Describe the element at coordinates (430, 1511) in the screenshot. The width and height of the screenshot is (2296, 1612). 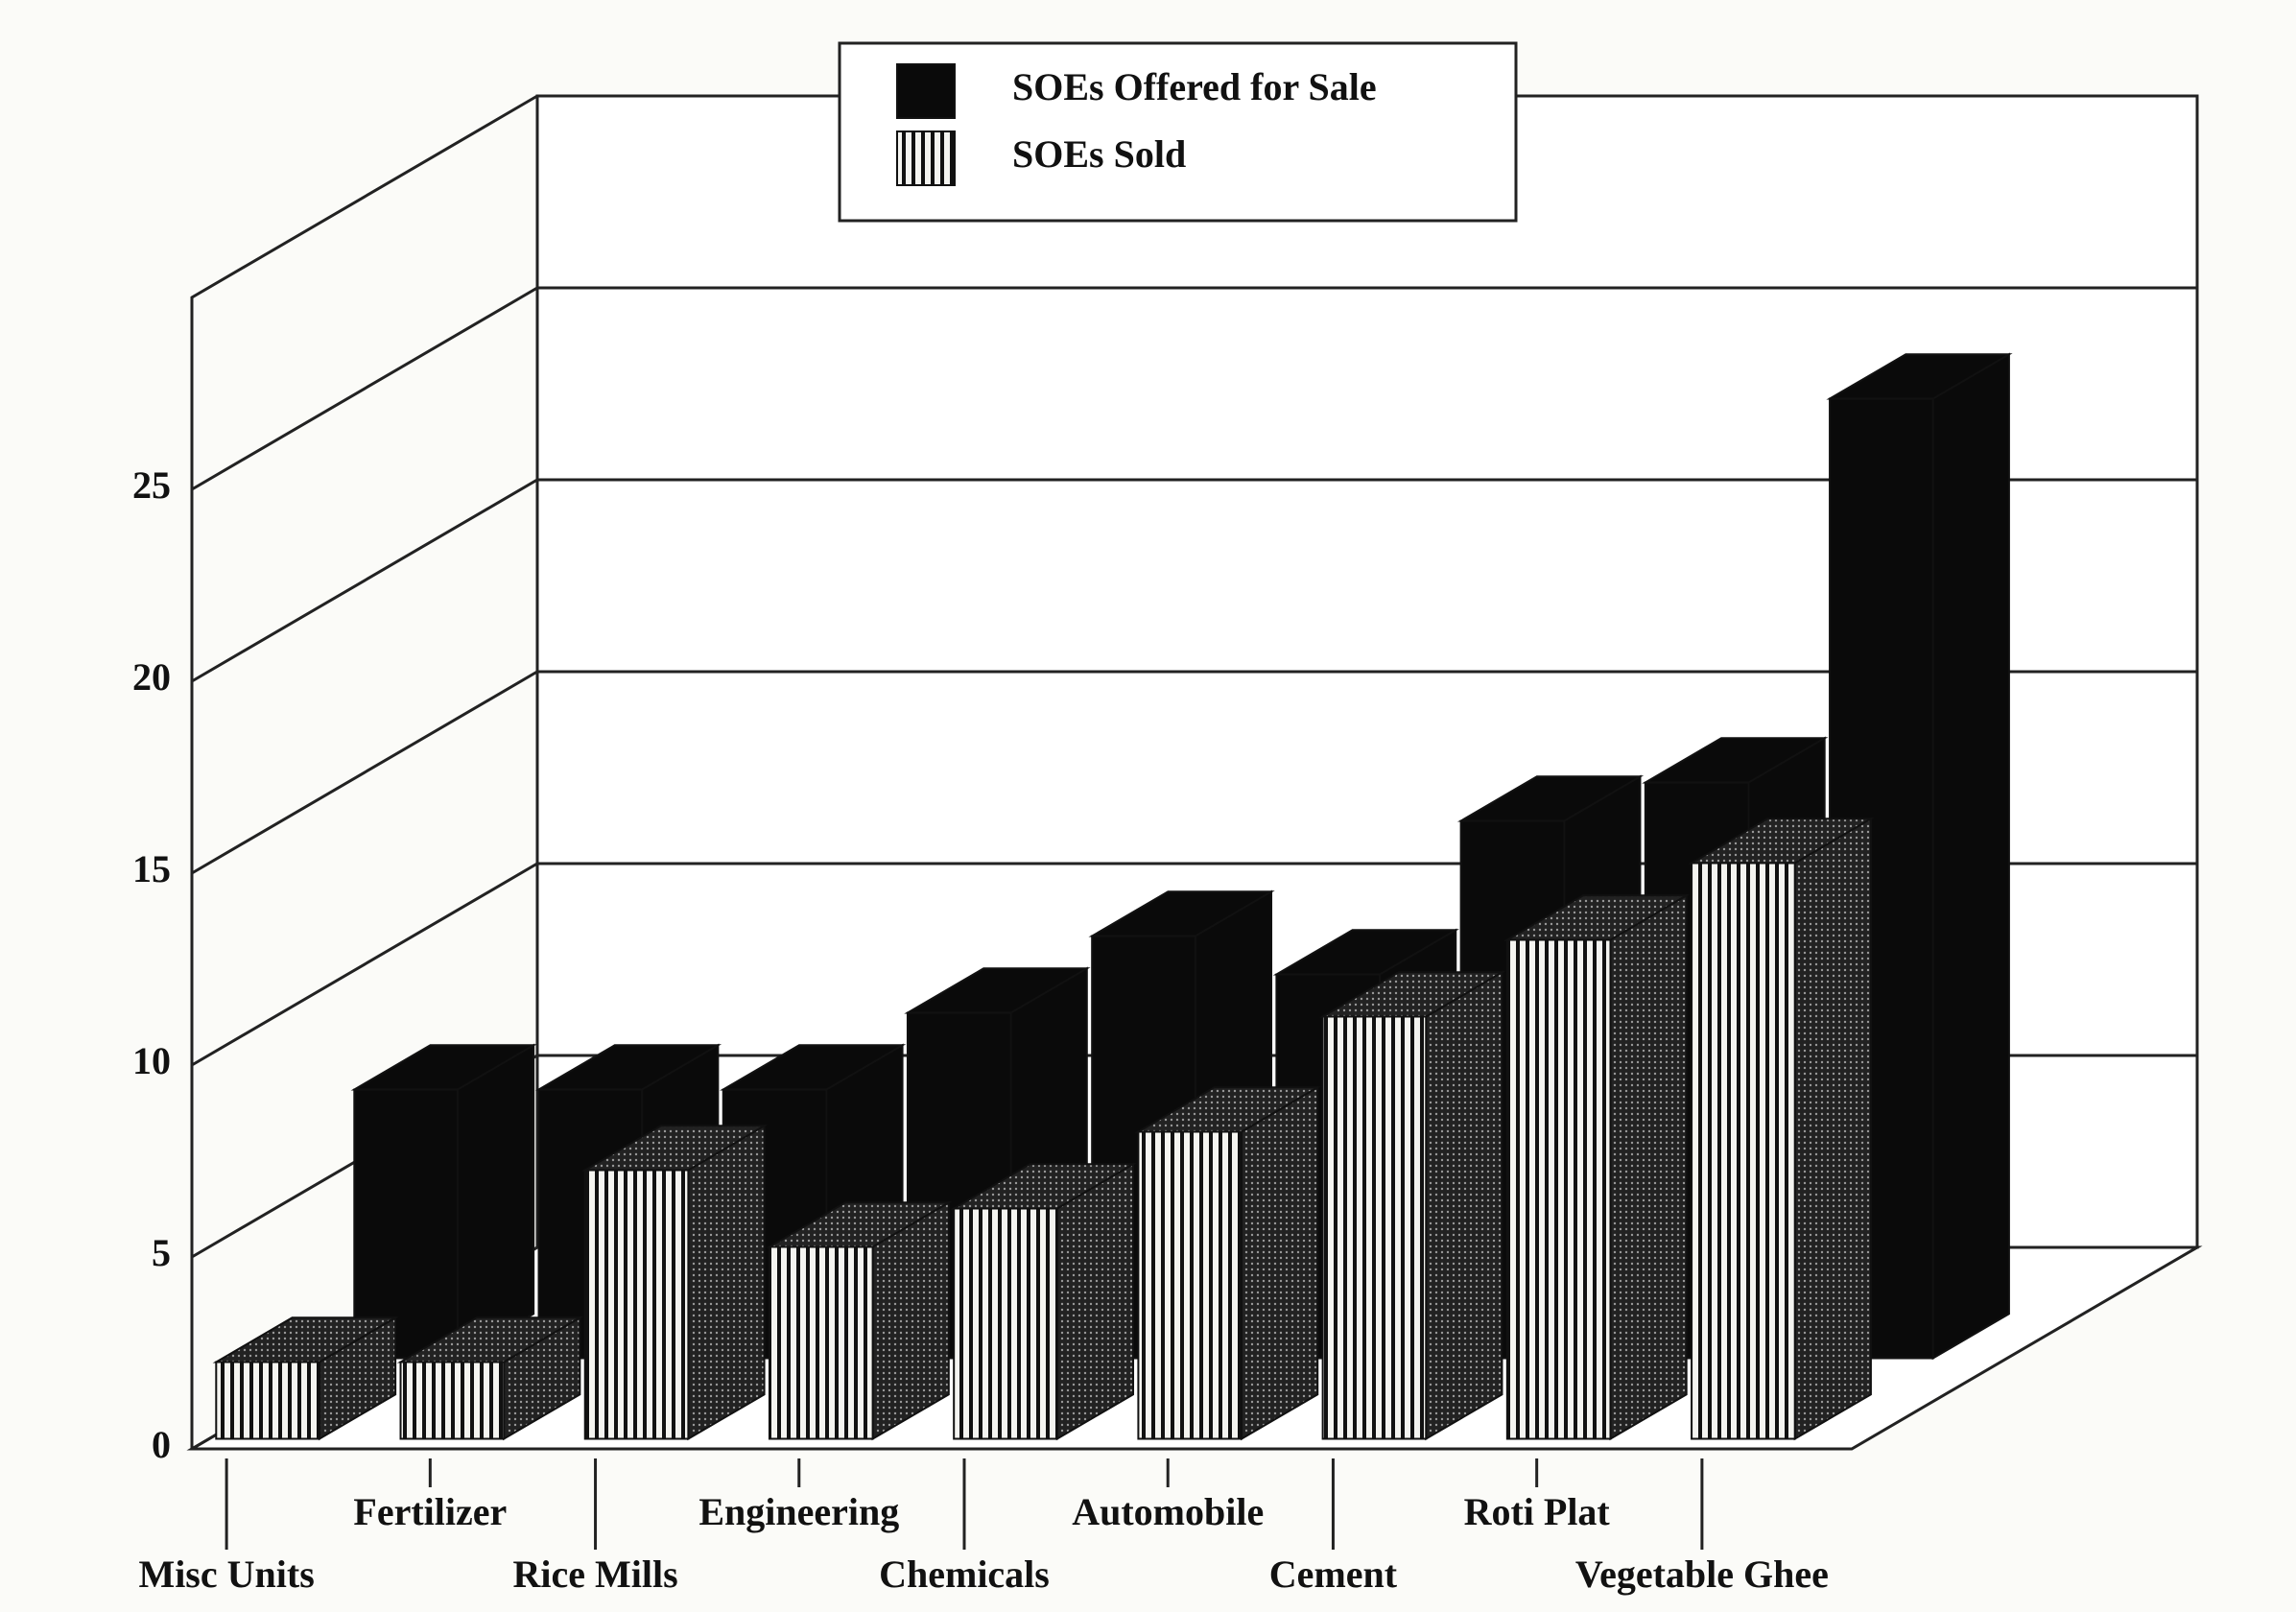
I see `x-tick-label: Fertilizer` at that location.